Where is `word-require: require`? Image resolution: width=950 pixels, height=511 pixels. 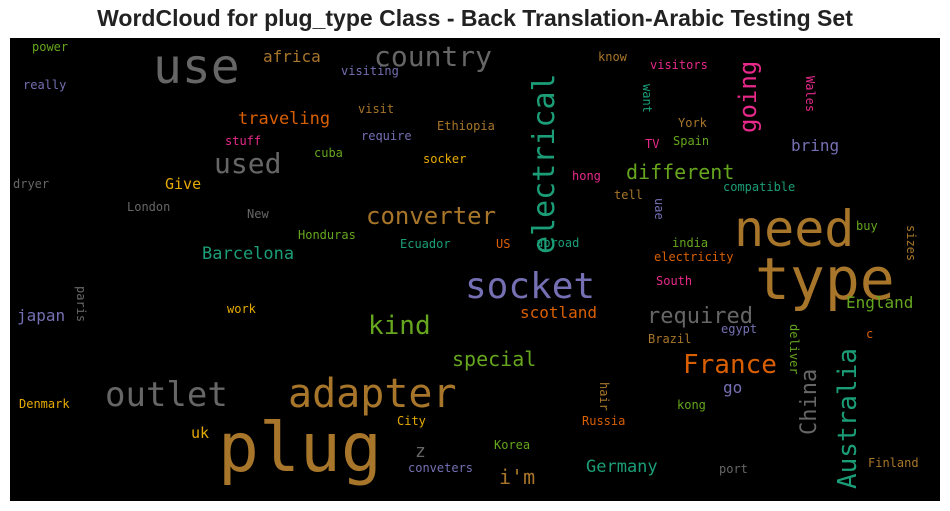
word-require: require is located at coordinates (386, 136).